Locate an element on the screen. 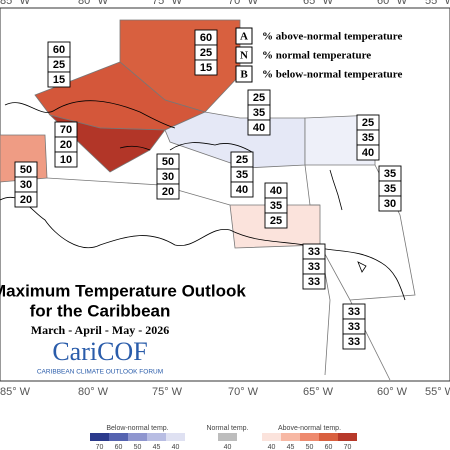  colorbar-label: Above-normal temp. is located at coordinates (309, 428).